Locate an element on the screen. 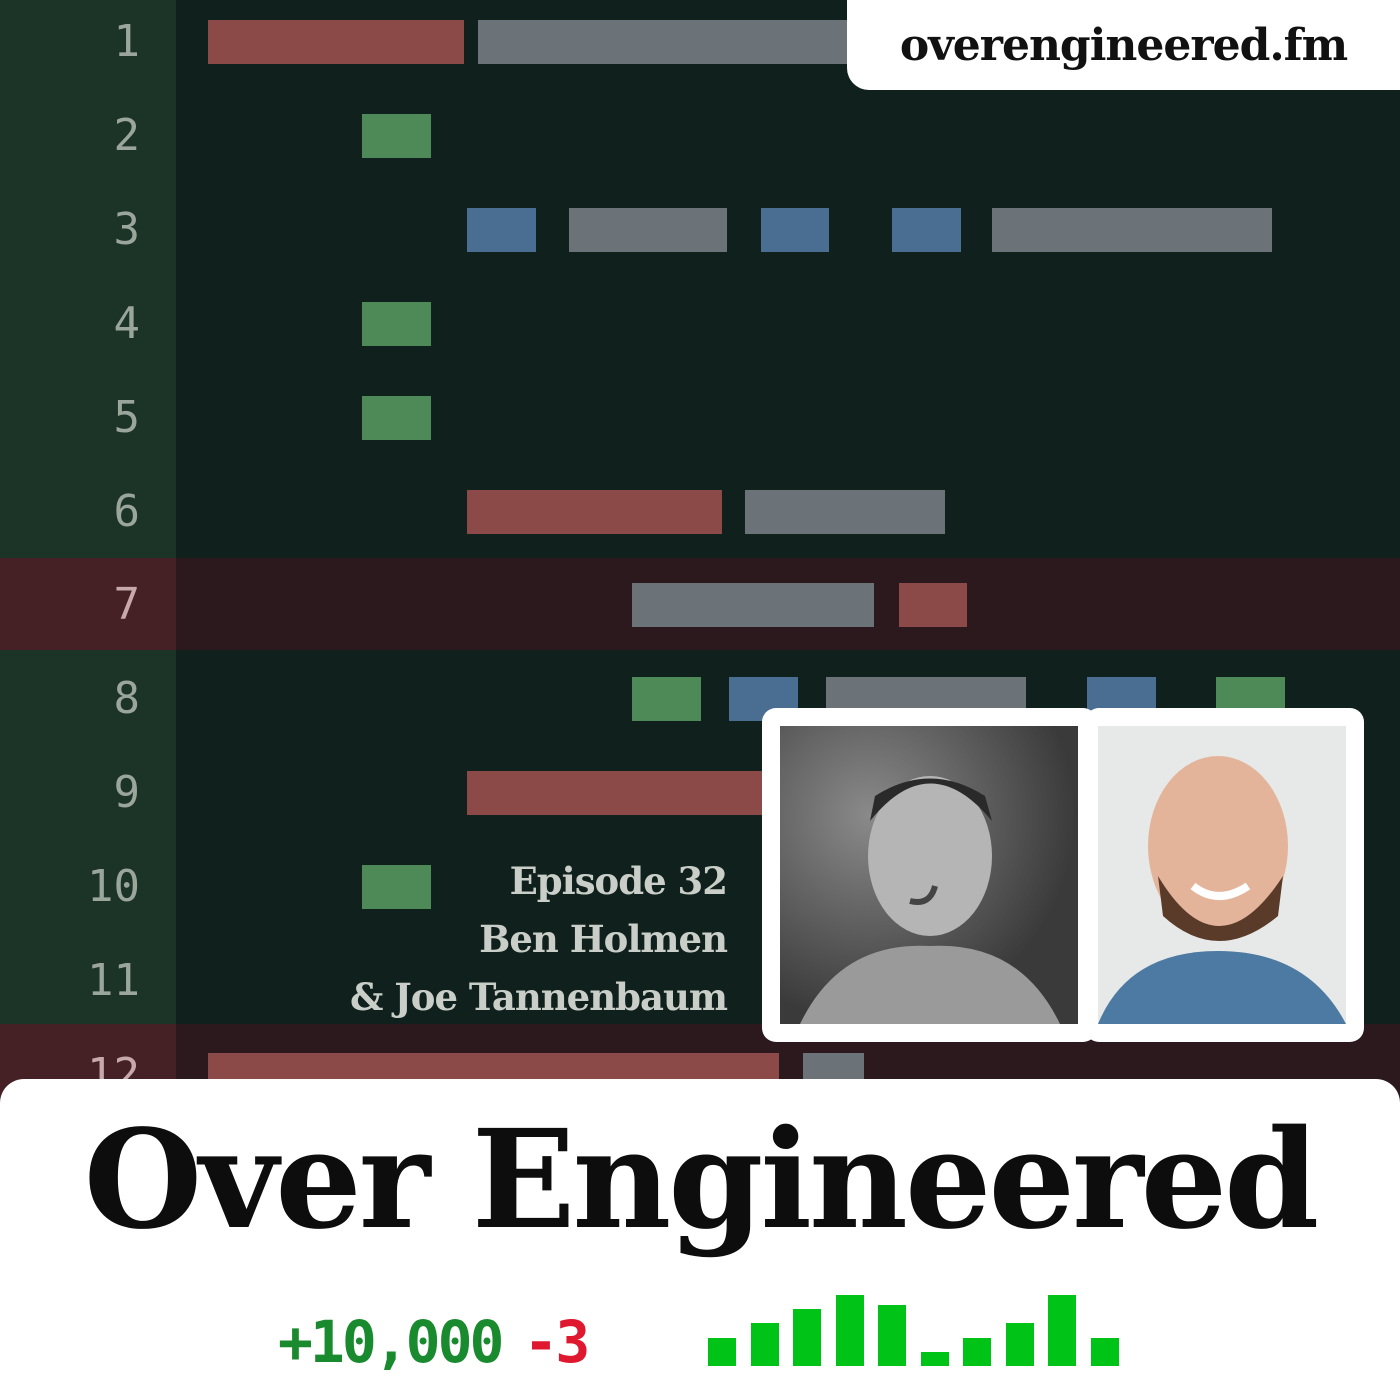 The height and width of the screenshot is (1400, 1400). podcast-title: Over Engineered is located at coordinates (701, 1180).